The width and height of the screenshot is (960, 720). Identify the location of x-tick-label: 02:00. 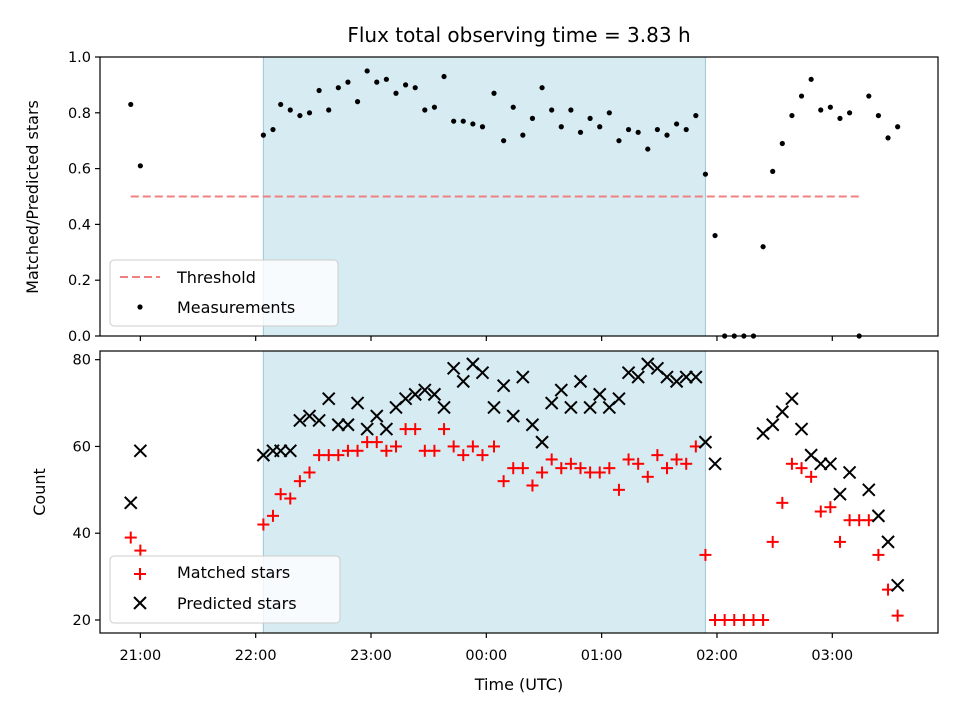
(717, 656).